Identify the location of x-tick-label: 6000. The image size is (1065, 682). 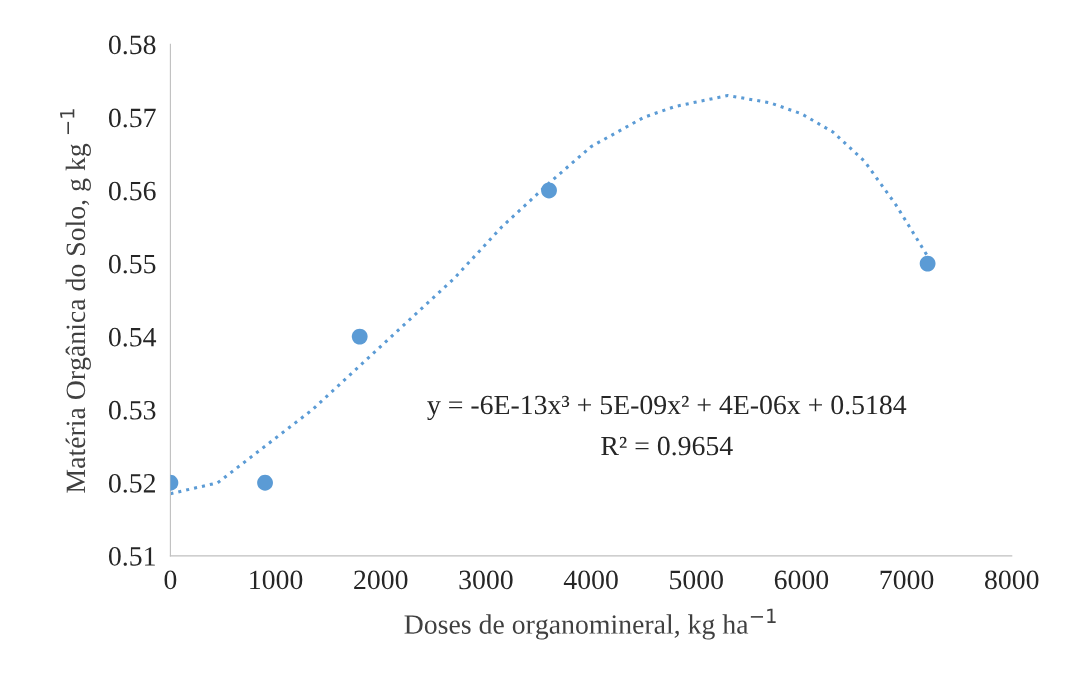
(801, 580).